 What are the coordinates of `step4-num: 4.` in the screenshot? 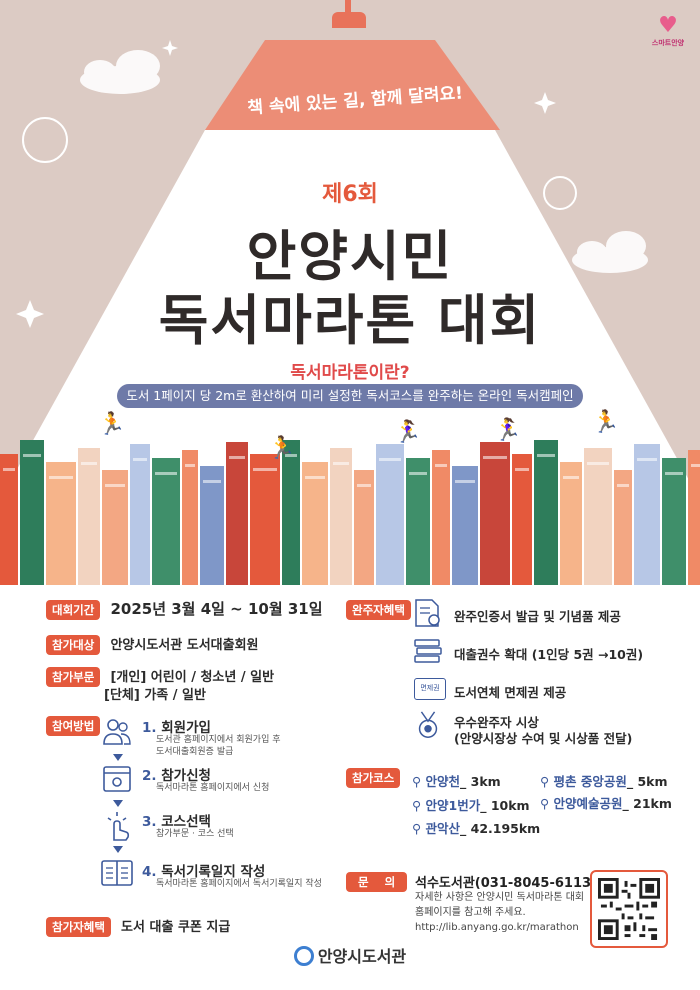 It's located at (149, 872).